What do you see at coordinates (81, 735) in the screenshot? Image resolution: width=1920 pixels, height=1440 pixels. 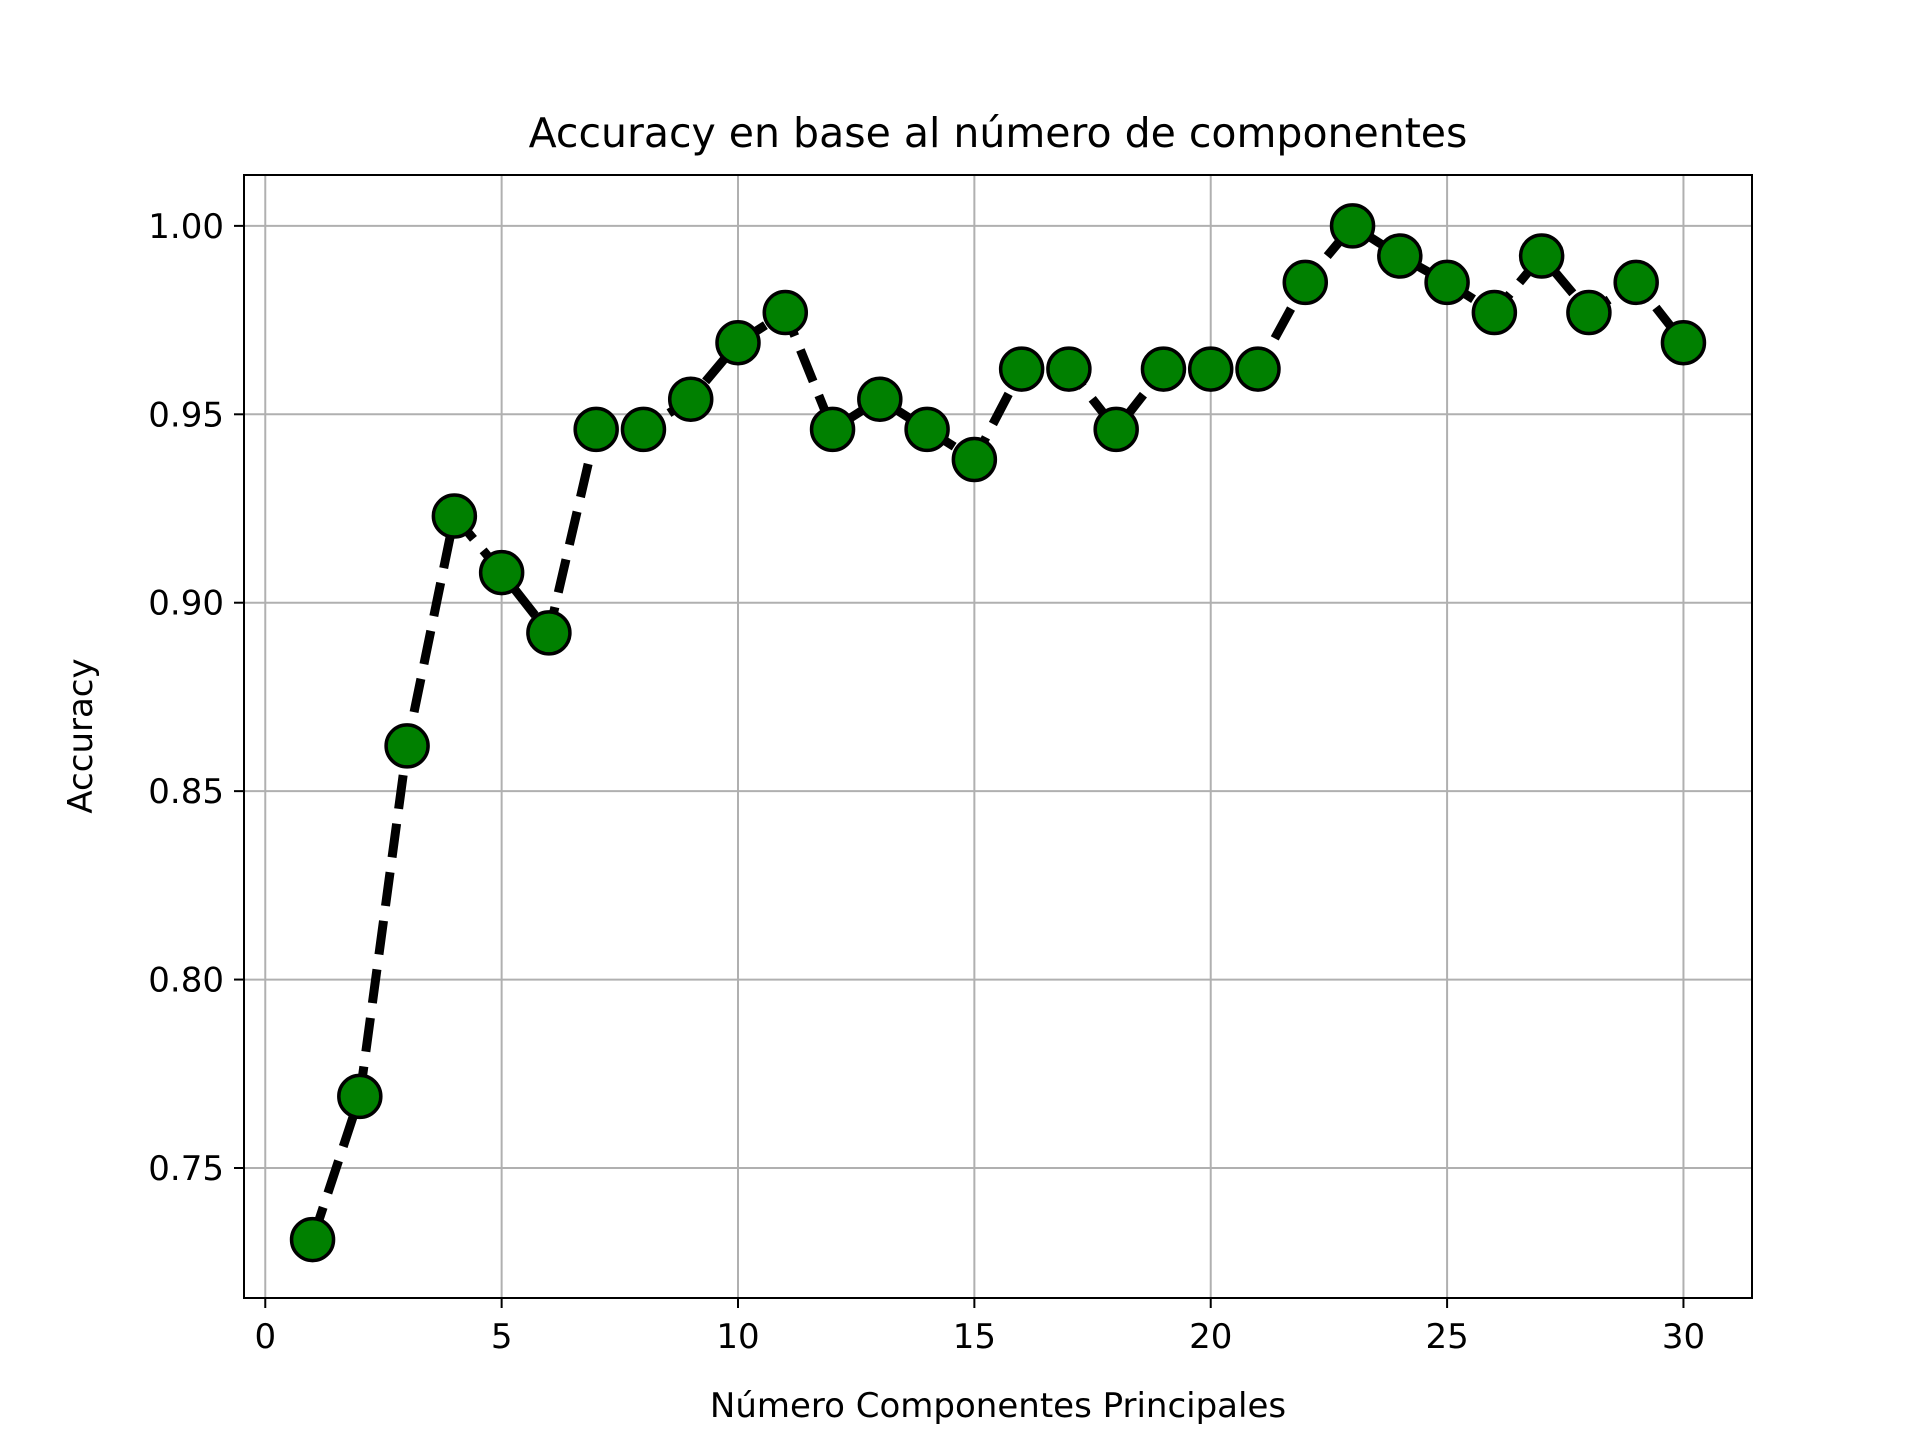 I see `y-axis-title: Accuracy` at bounding box center [81, 735].